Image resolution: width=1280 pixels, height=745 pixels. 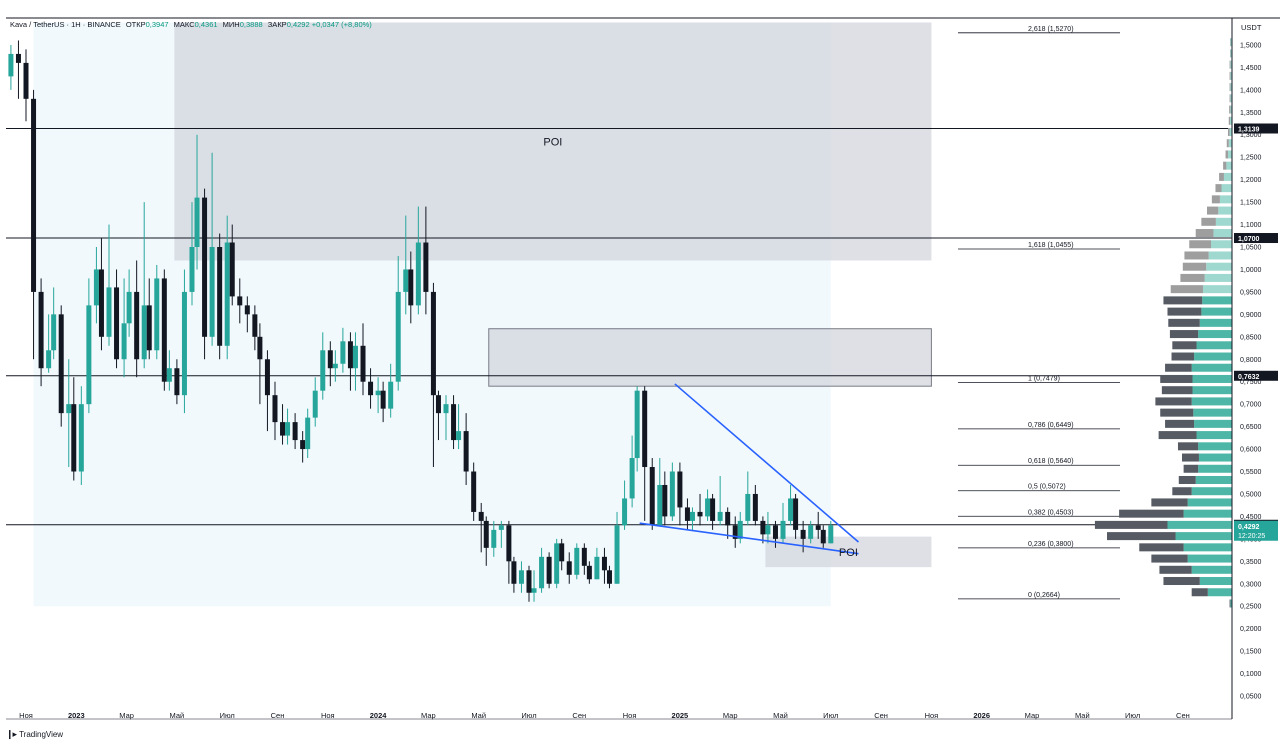 What do you see at coordinates (700, 347) in the screenshot?
I see `zone-labels-layer: POI POI` at bounding box center [700, 347].